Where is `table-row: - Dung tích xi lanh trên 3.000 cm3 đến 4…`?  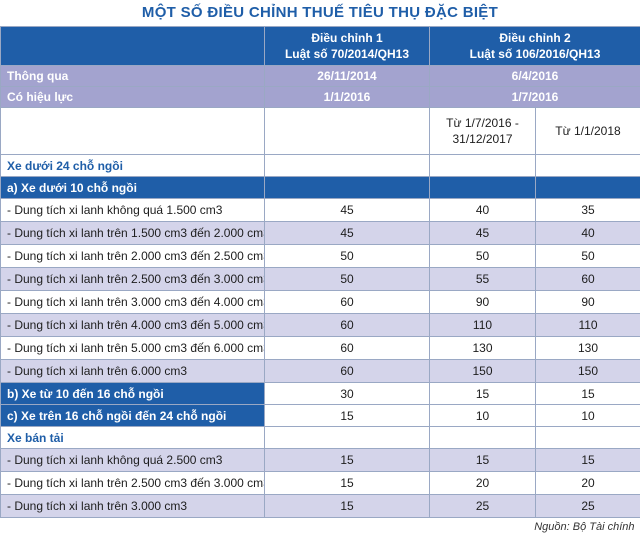 table-row: - Dung tích xi lanh trên 3.000 cm3 đến 4… is located at coordinates (320, 302).